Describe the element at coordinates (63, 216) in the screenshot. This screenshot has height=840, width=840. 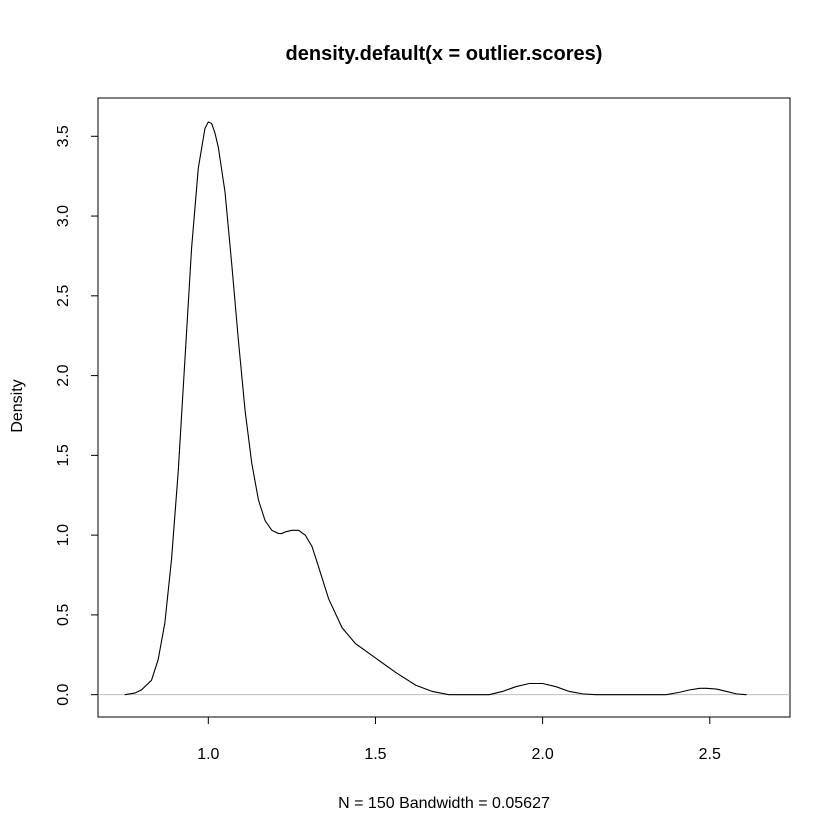
I see `y-tick-label: 3.0` at that location.